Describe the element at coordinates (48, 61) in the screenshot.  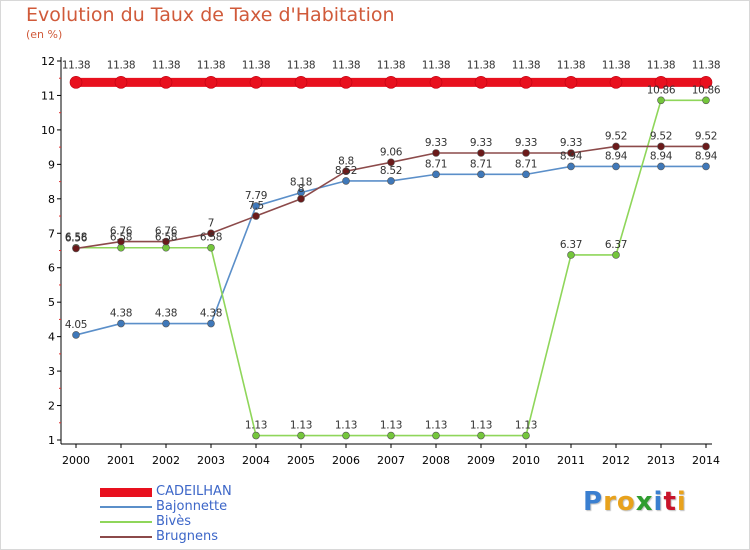
I see `y-tick-label: 12` at that location.